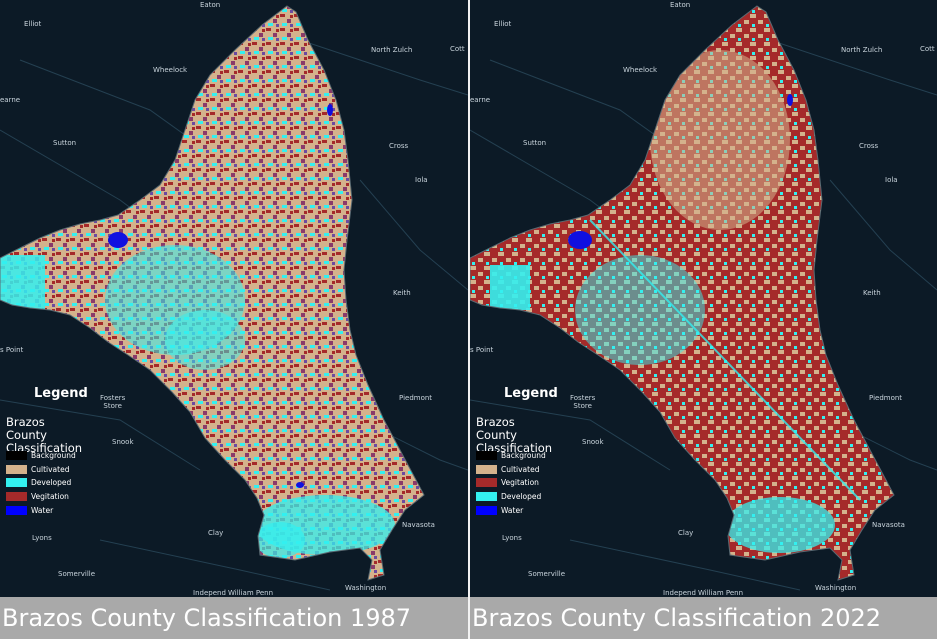 The image size is (937, 639). What do you see at coordinates (703, 618) in the screenshot?
I see `map-caption-2022: Brazos County Classification 2022` at bounding box center [703, 618].